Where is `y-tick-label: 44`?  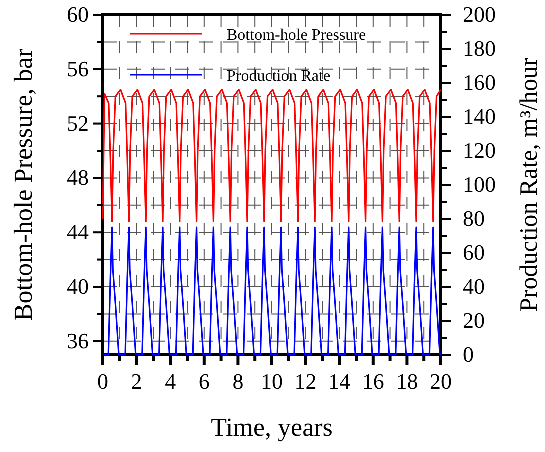 y-tick-label: 44 is located at coordinates (78, 232).